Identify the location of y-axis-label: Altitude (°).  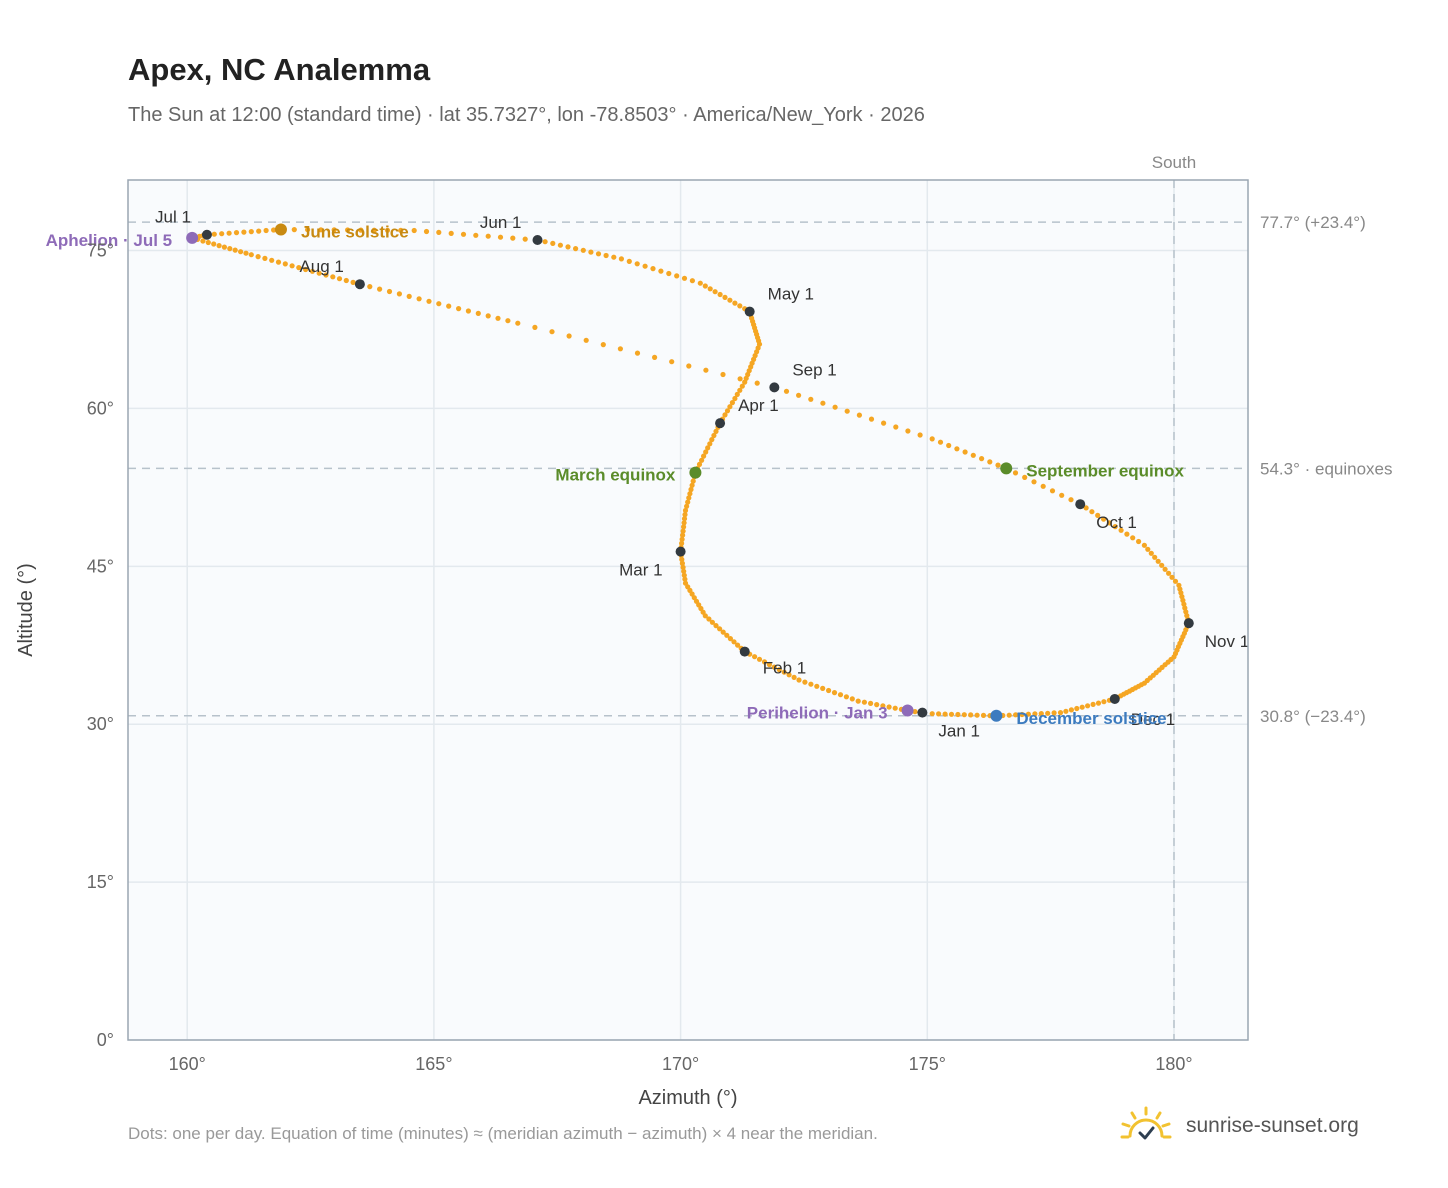
(26, 610).